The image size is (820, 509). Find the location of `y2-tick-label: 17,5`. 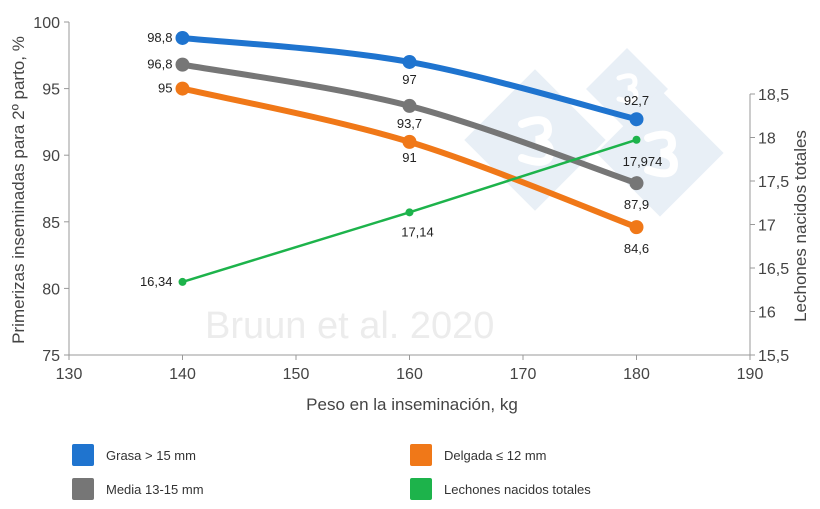

y2-tick-label: 17,5 is located at coordinates (773, 182).